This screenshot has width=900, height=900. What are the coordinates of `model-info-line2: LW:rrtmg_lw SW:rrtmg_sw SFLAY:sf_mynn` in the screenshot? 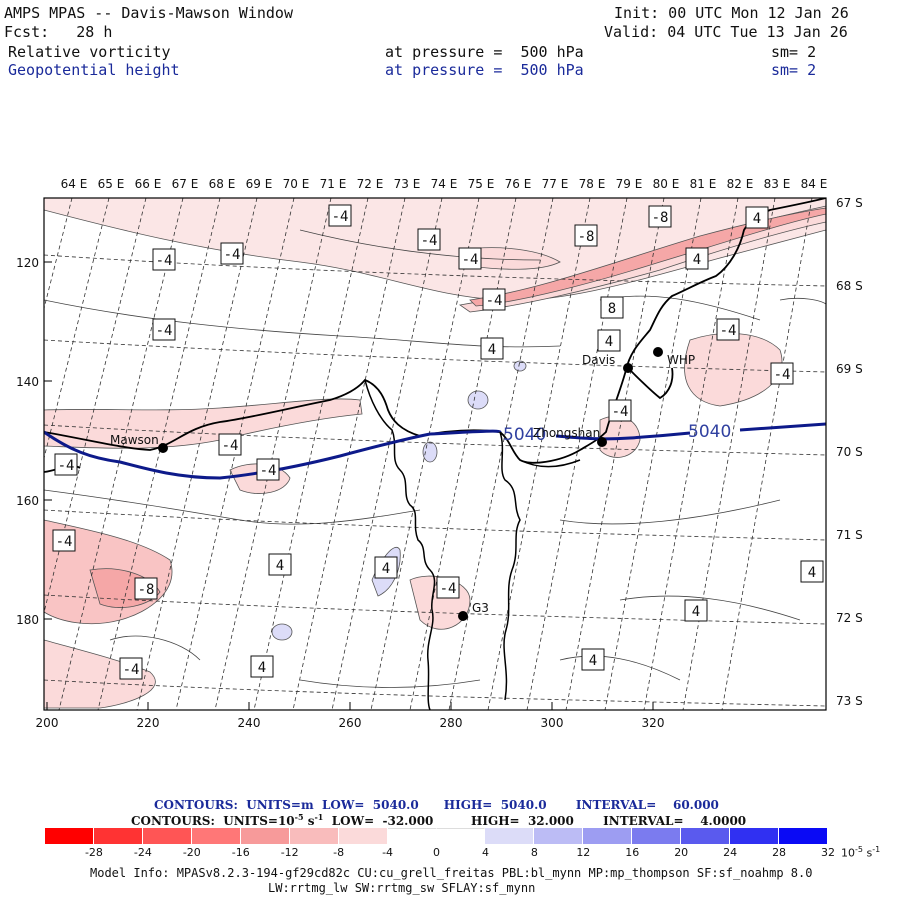 It's located at (402, 888).